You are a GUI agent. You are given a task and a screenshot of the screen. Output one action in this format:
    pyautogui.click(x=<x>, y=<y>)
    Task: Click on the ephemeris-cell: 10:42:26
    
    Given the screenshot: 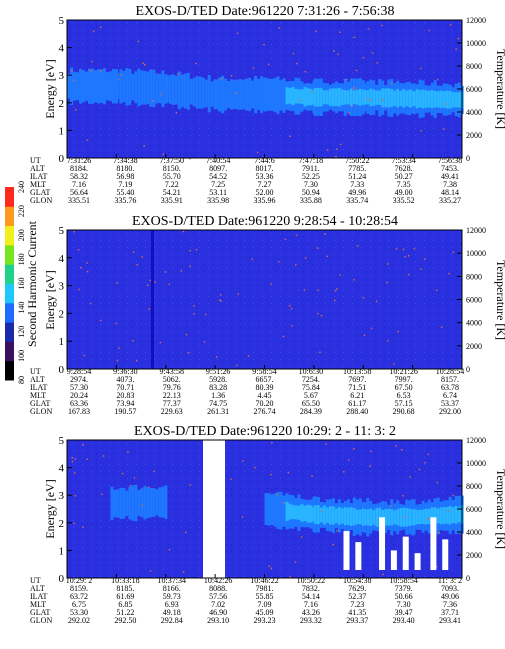 What is the action you would take?
    pyautogui.click(x=218, y=580)
    